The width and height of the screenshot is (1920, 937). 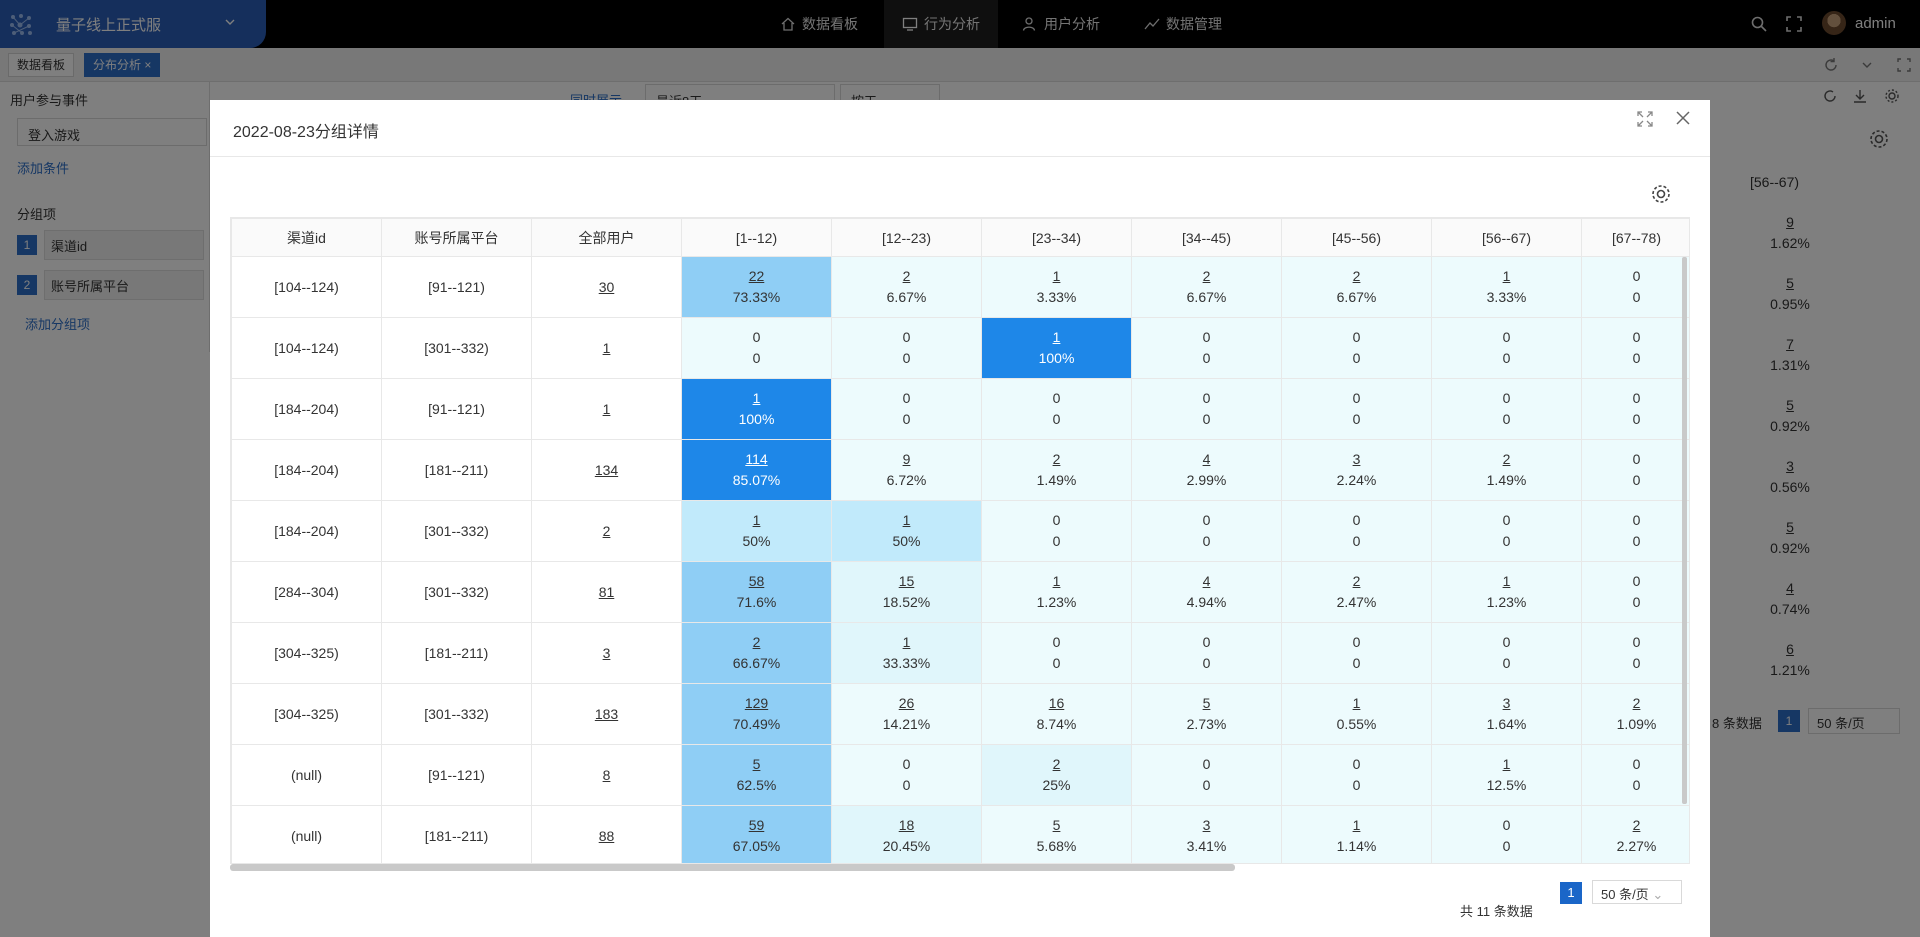 I want to click on all-users-link: 183, so click(x=606, y=713).